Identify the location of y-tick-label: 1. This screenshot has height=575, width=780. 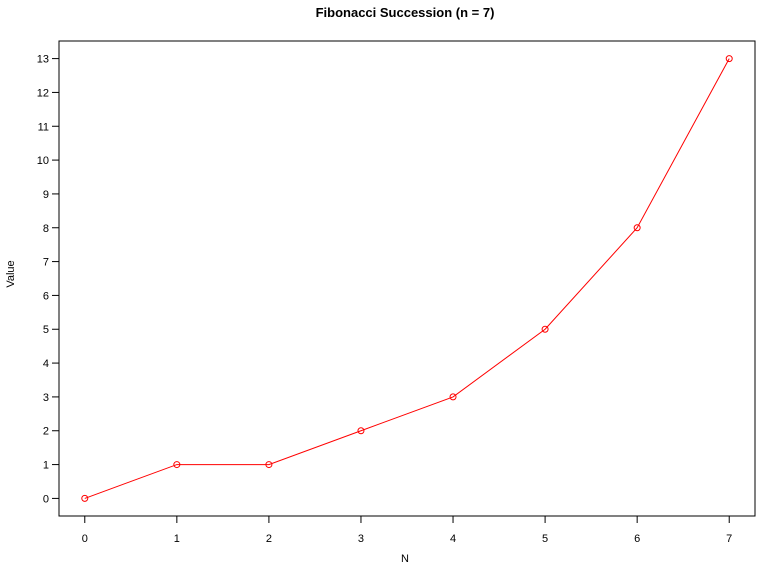
(46, 466).